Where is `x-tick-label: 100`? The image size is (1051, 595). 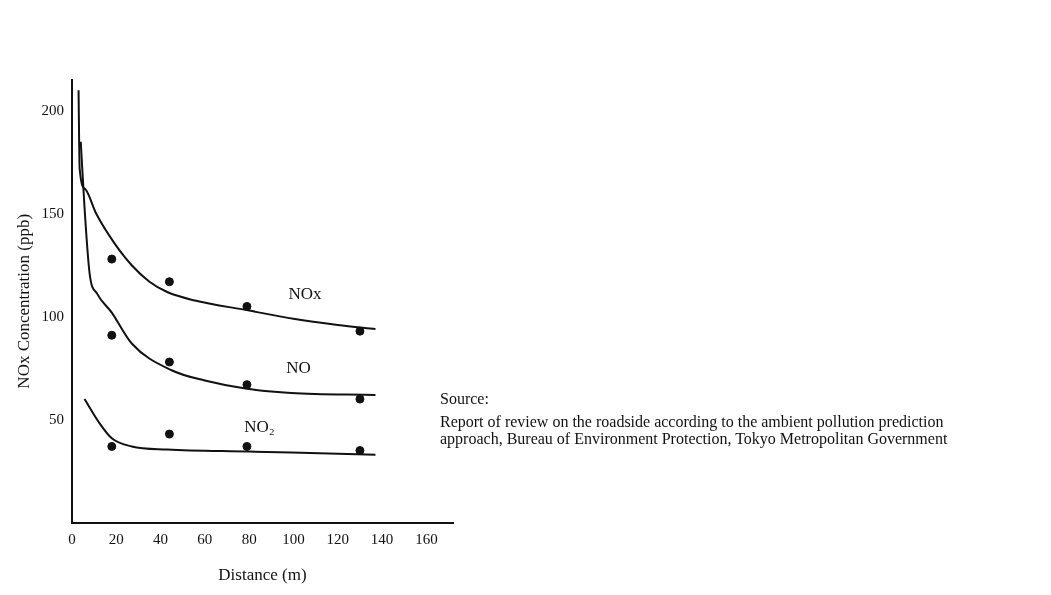
x-tick-label: 100 is located at coordinates (293, 538).